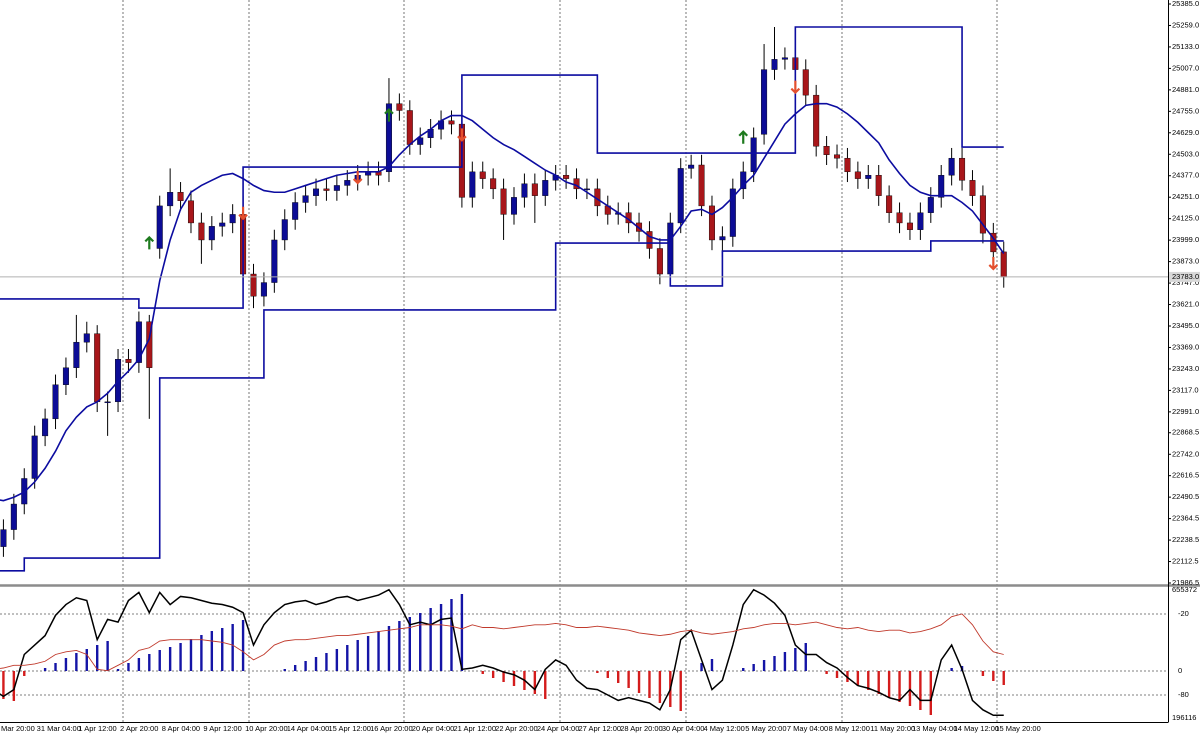  What do you see at coordinates (1185, 46) in the screenshot?
I see `y-tick-label: 25133.0` at bounding box center [1185, 46].